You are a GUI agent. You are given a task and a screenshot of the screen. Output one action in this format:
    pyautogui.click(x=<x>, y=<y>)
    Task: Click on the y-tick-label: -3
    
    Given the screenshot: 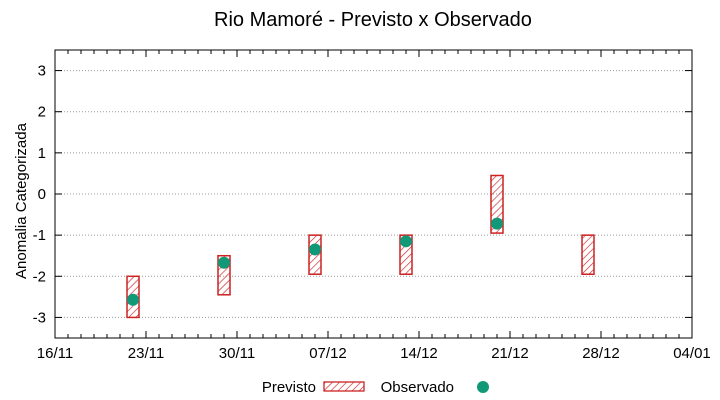 What is the action you would take?
    pyautogui.click(x=39, y=317)
    